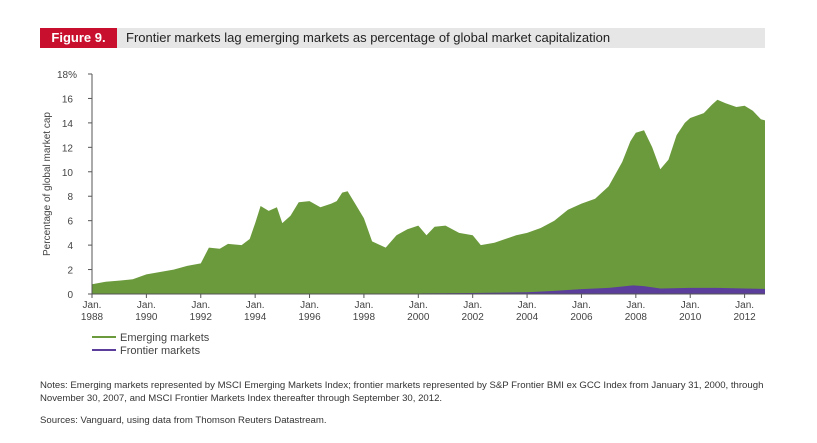 Image resolution: width=817 pixels, height=443 pixels. Describe the element at coordinates (592, 289) in the screenshot. I see `series-area-frontier-markets` at that location.